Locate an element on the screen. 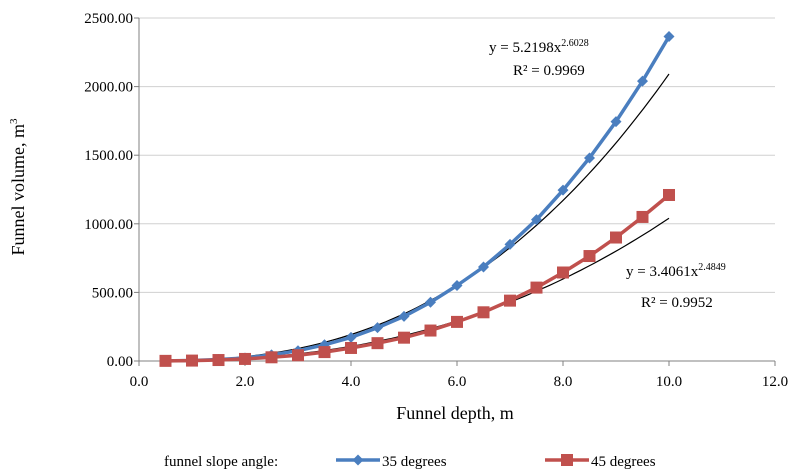 This screenshot has width=792, height=472. legend-entry-45: 45 degrees is located at coordinates (600, 462).